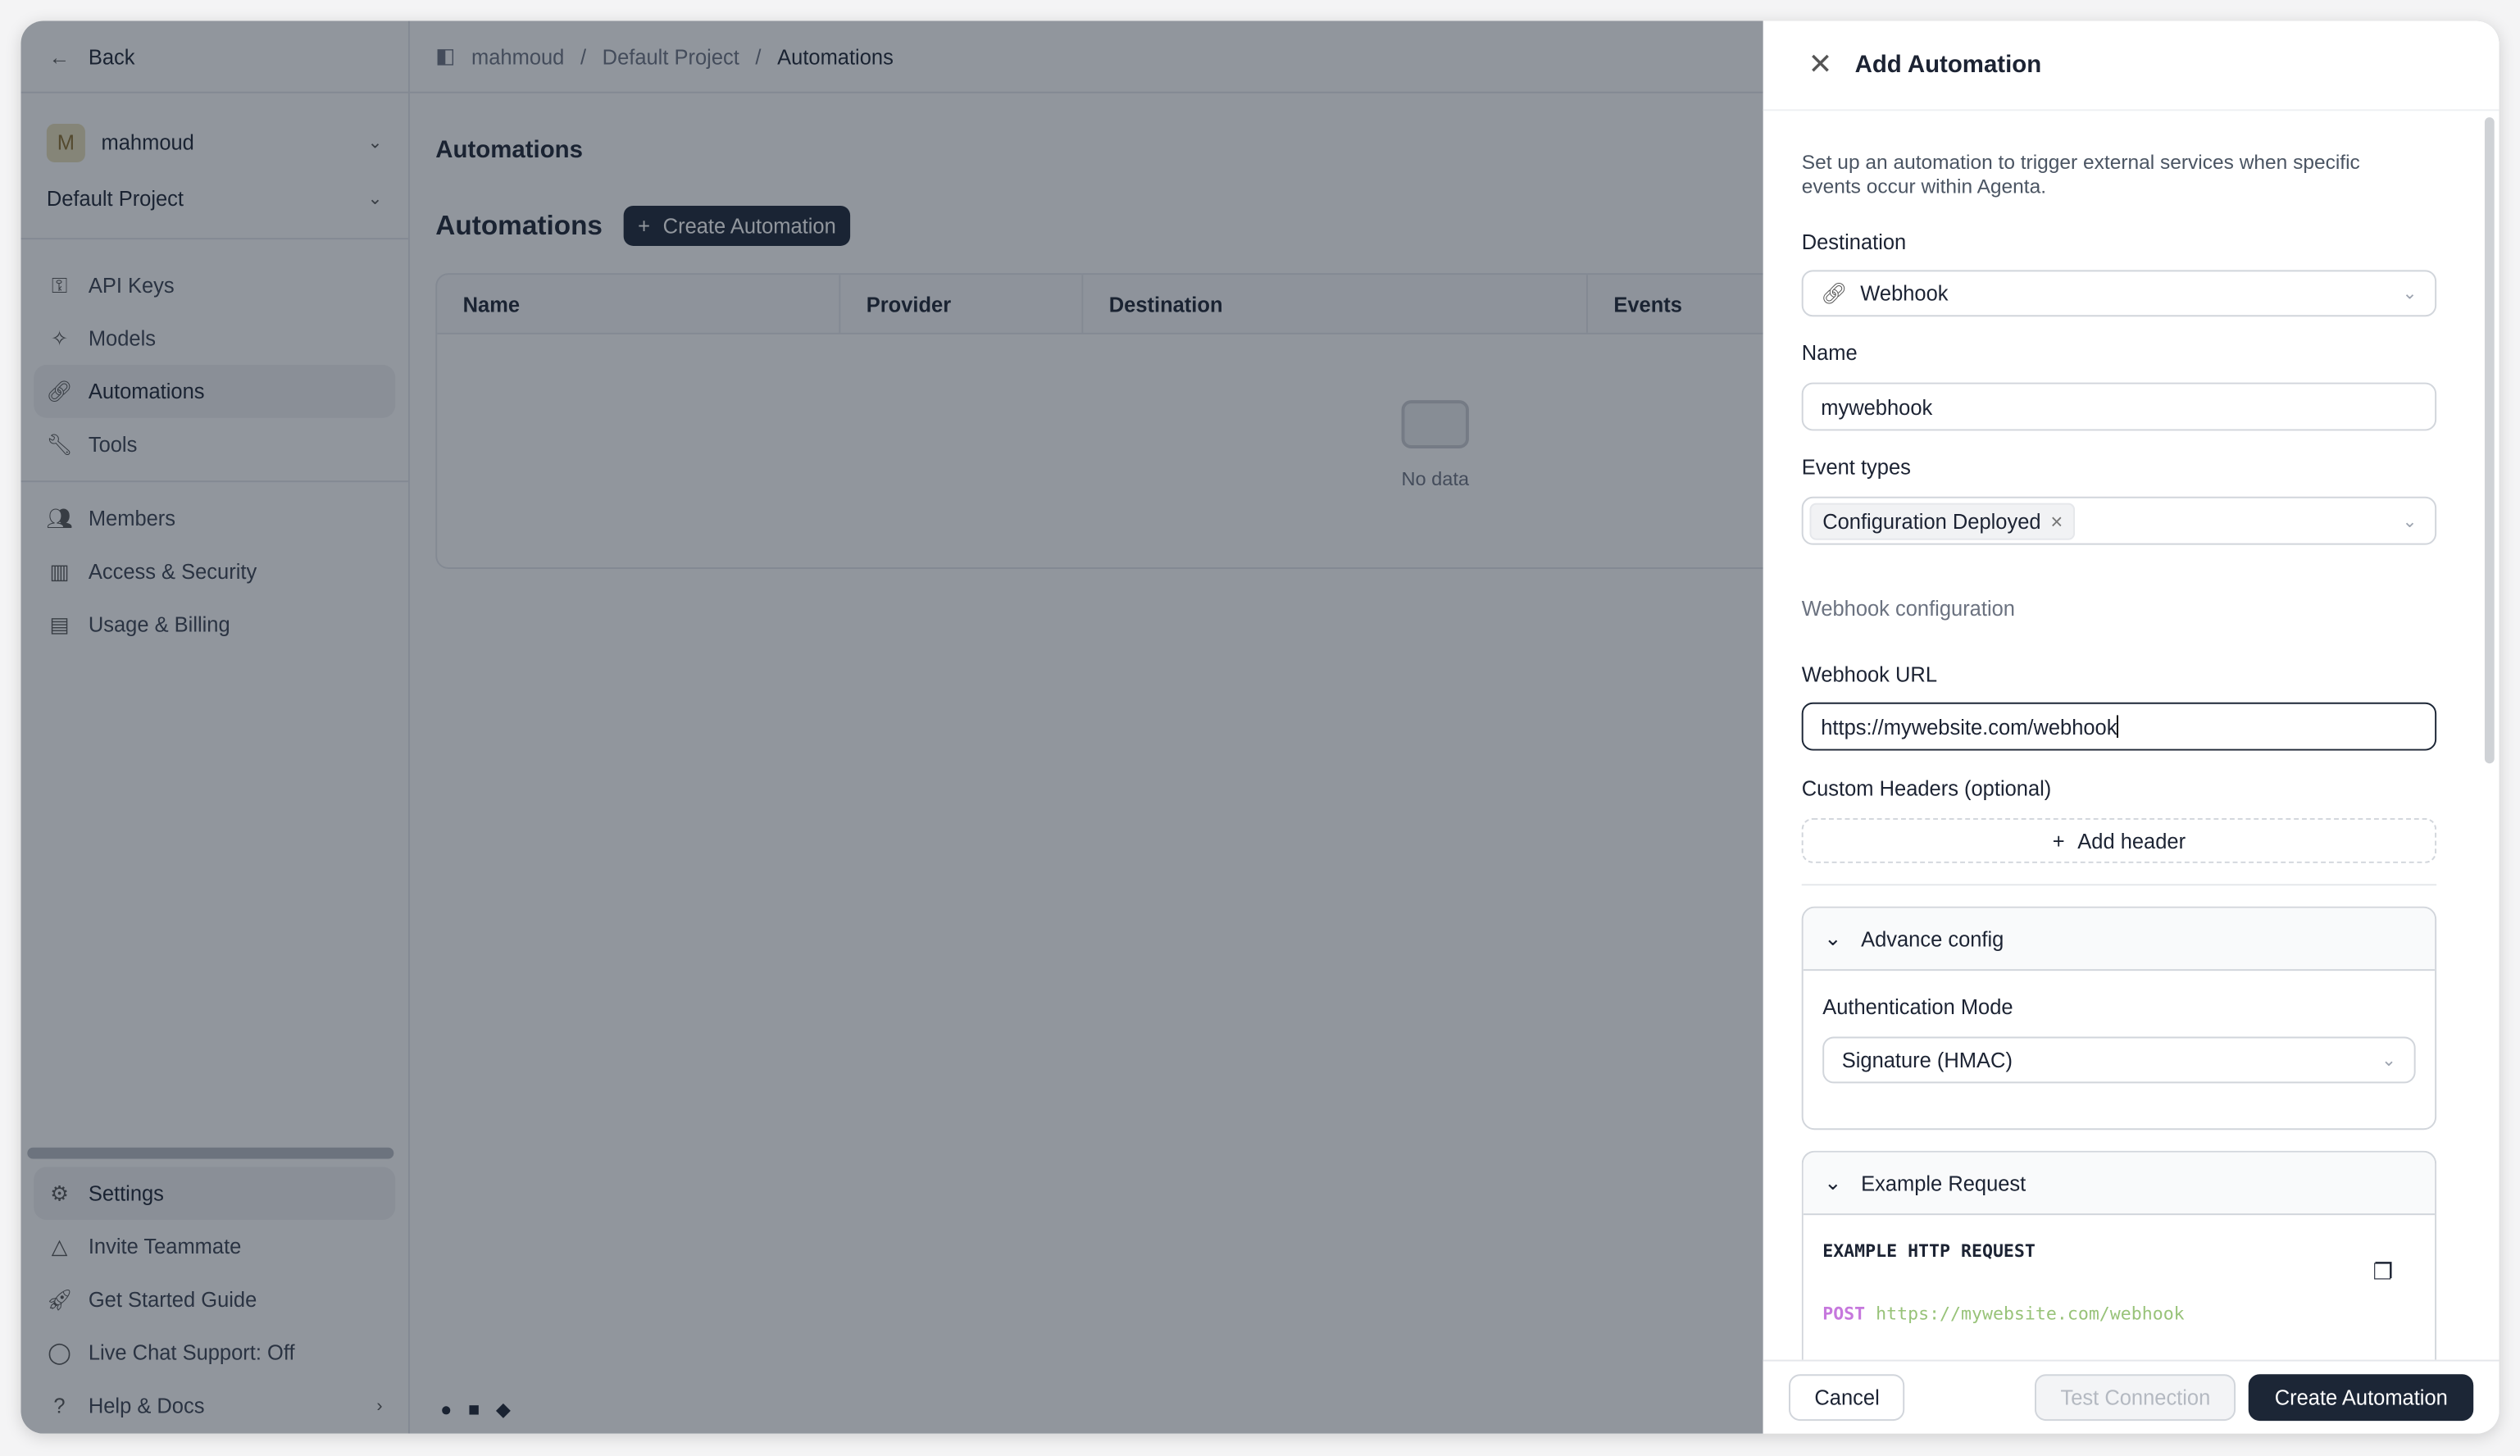 The width and height of the screenshot is (2520, 1456). I want to click on sidebar-item-help: ? Help & Docs ›, so click(213, 1405).